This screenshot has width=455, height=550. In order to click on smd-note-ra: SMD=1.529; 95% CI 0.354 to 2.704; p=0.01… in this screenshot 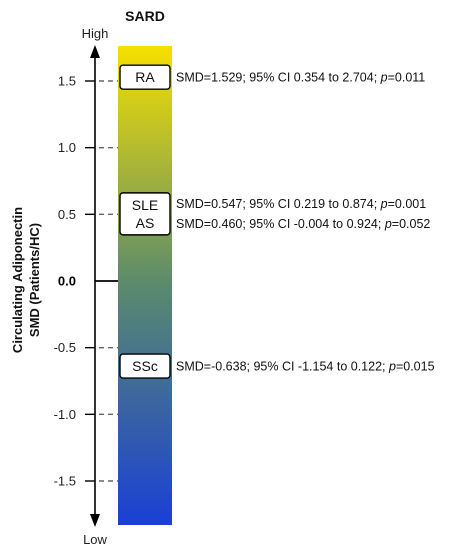, I will do `click(300, 78)`.